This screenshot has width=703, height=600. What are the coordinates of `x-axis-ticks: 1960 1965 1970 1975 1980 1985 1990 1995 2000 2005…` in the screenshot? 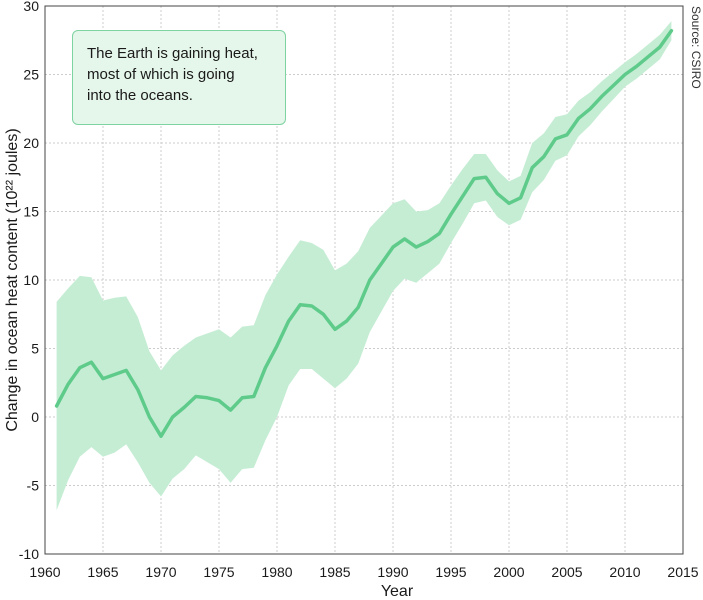 It's located at (363, 572).